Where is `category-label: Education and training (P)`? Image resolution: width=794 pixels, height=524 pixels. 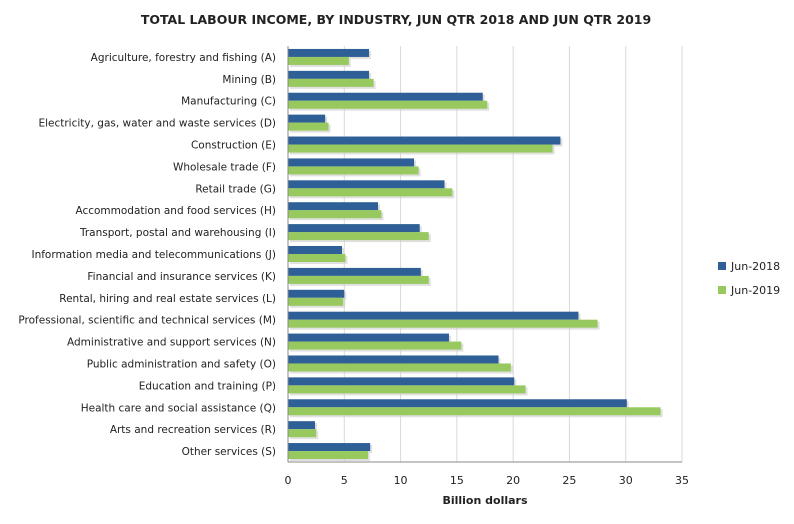 category-label: Education and training (P) is located at coordinates (207, 386).